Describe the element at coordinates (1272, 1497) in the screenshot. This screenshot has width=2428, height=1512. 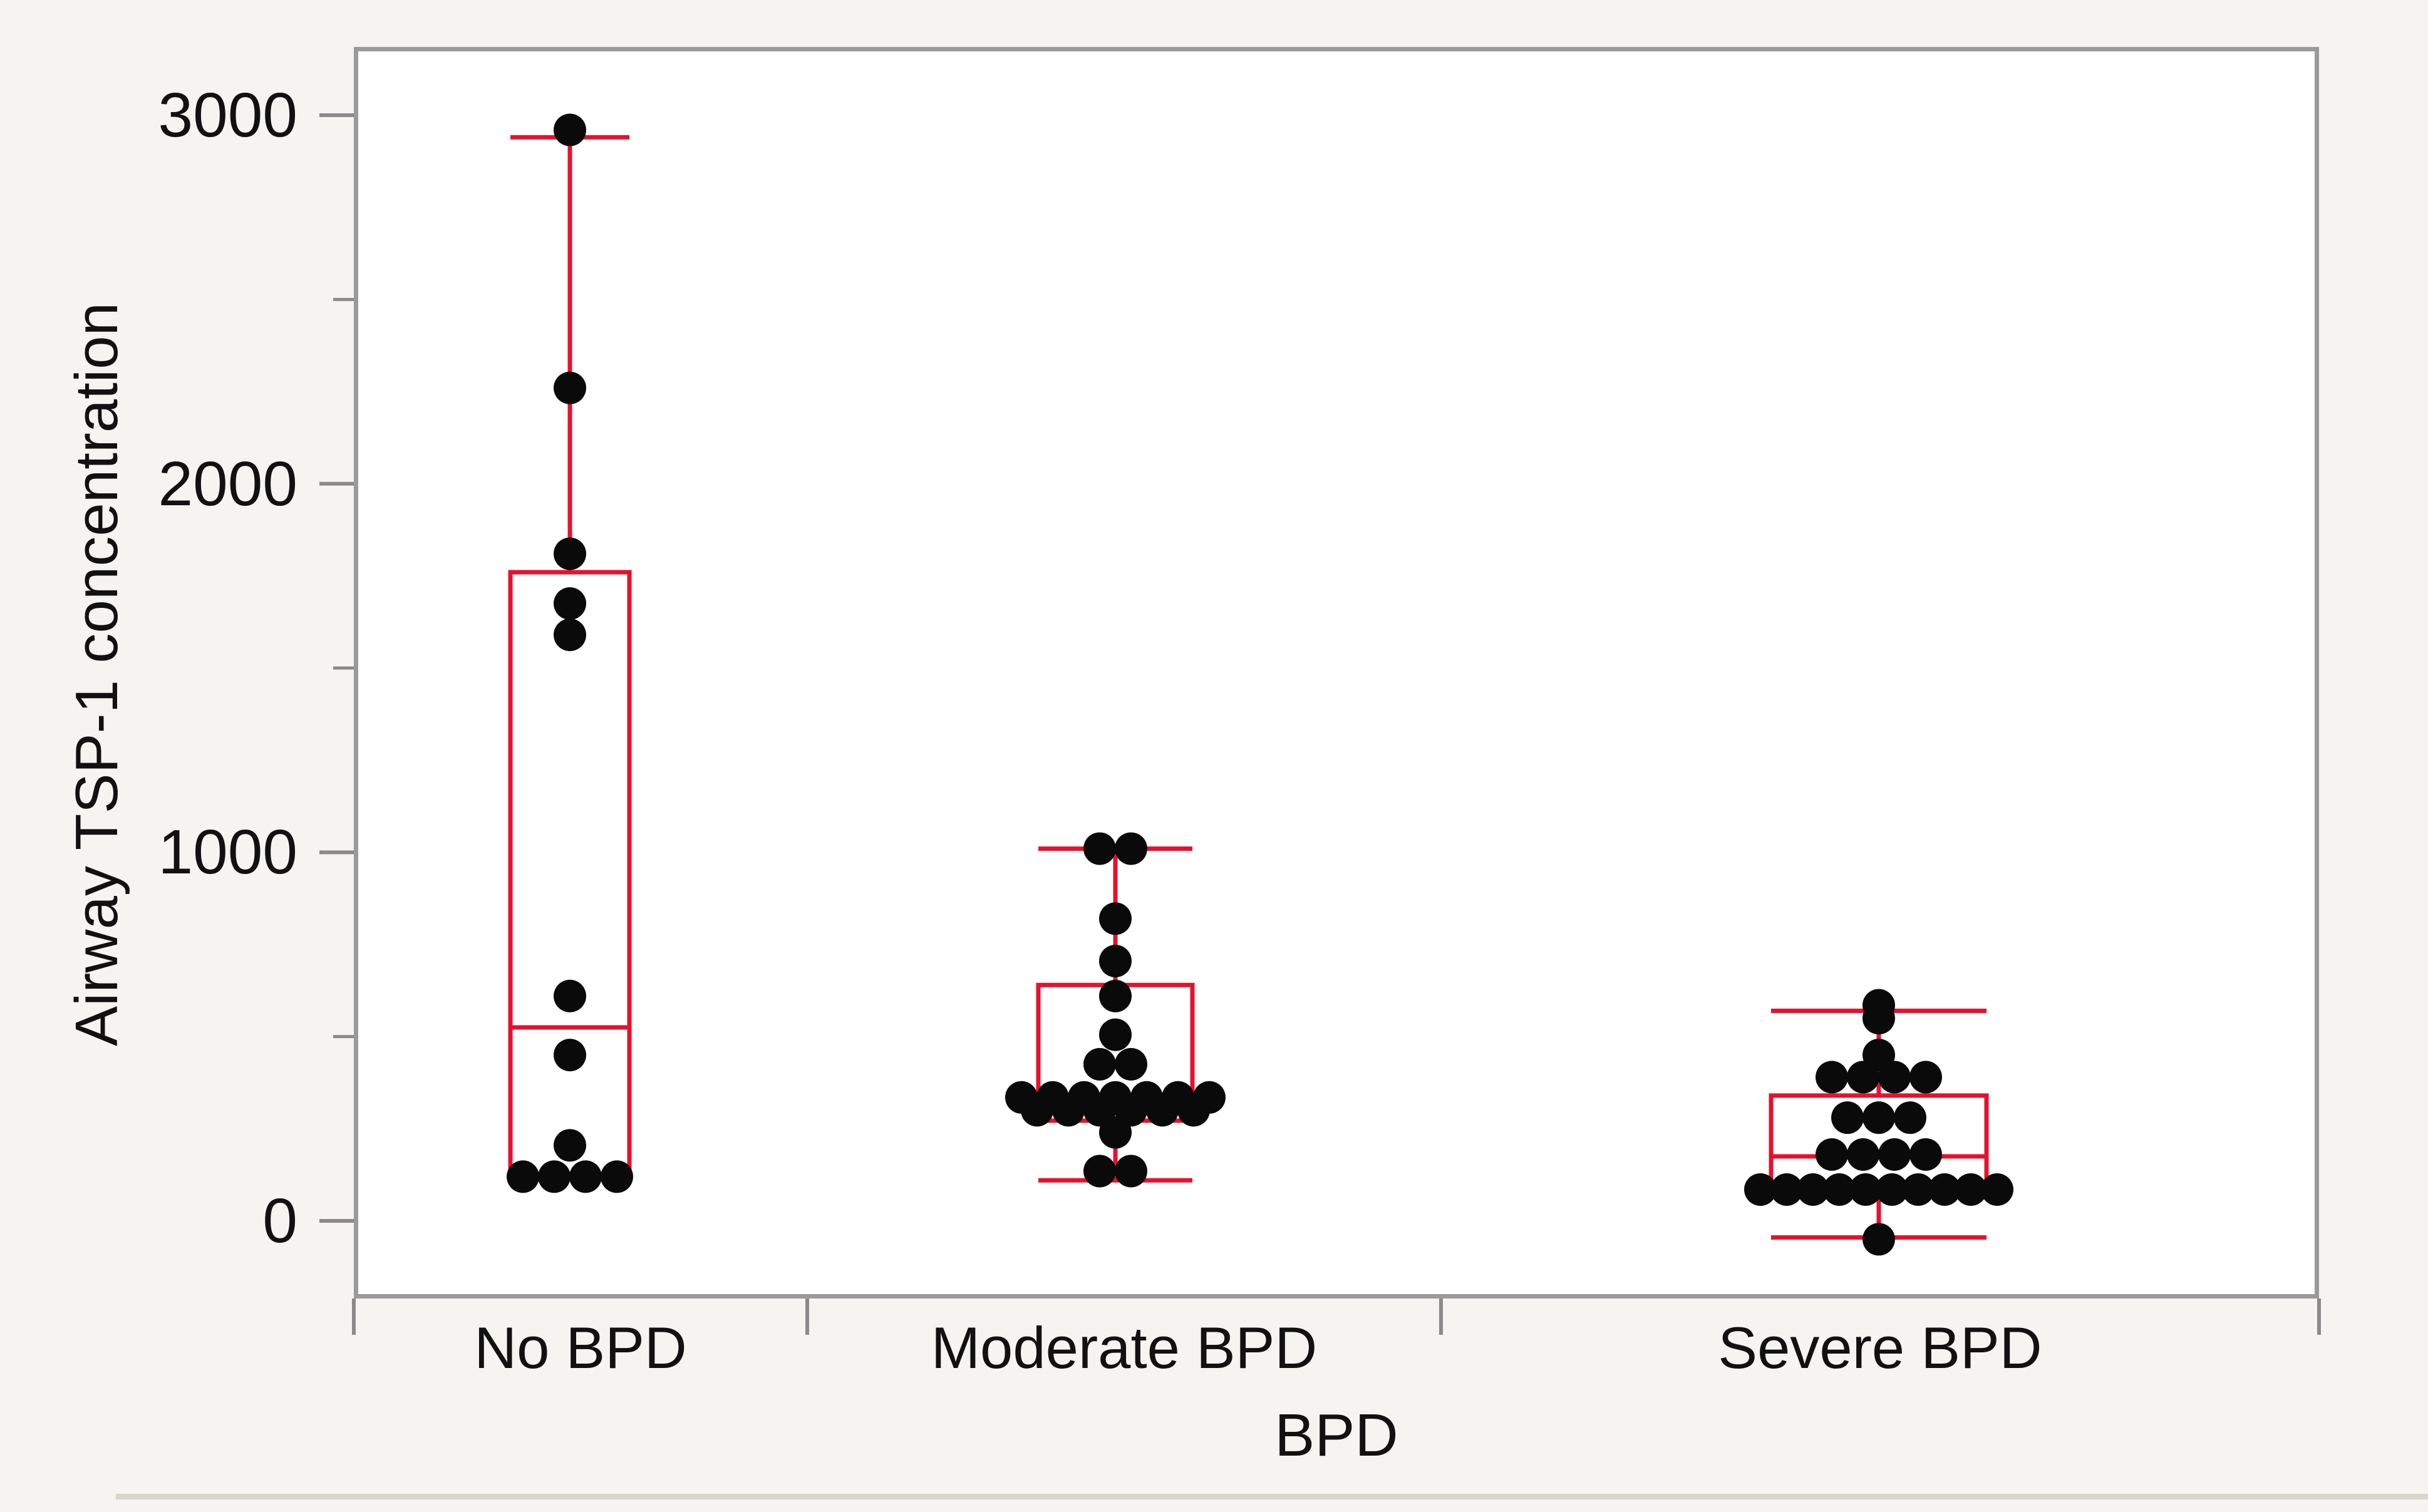
I see `bottom-divider-line` at that location.